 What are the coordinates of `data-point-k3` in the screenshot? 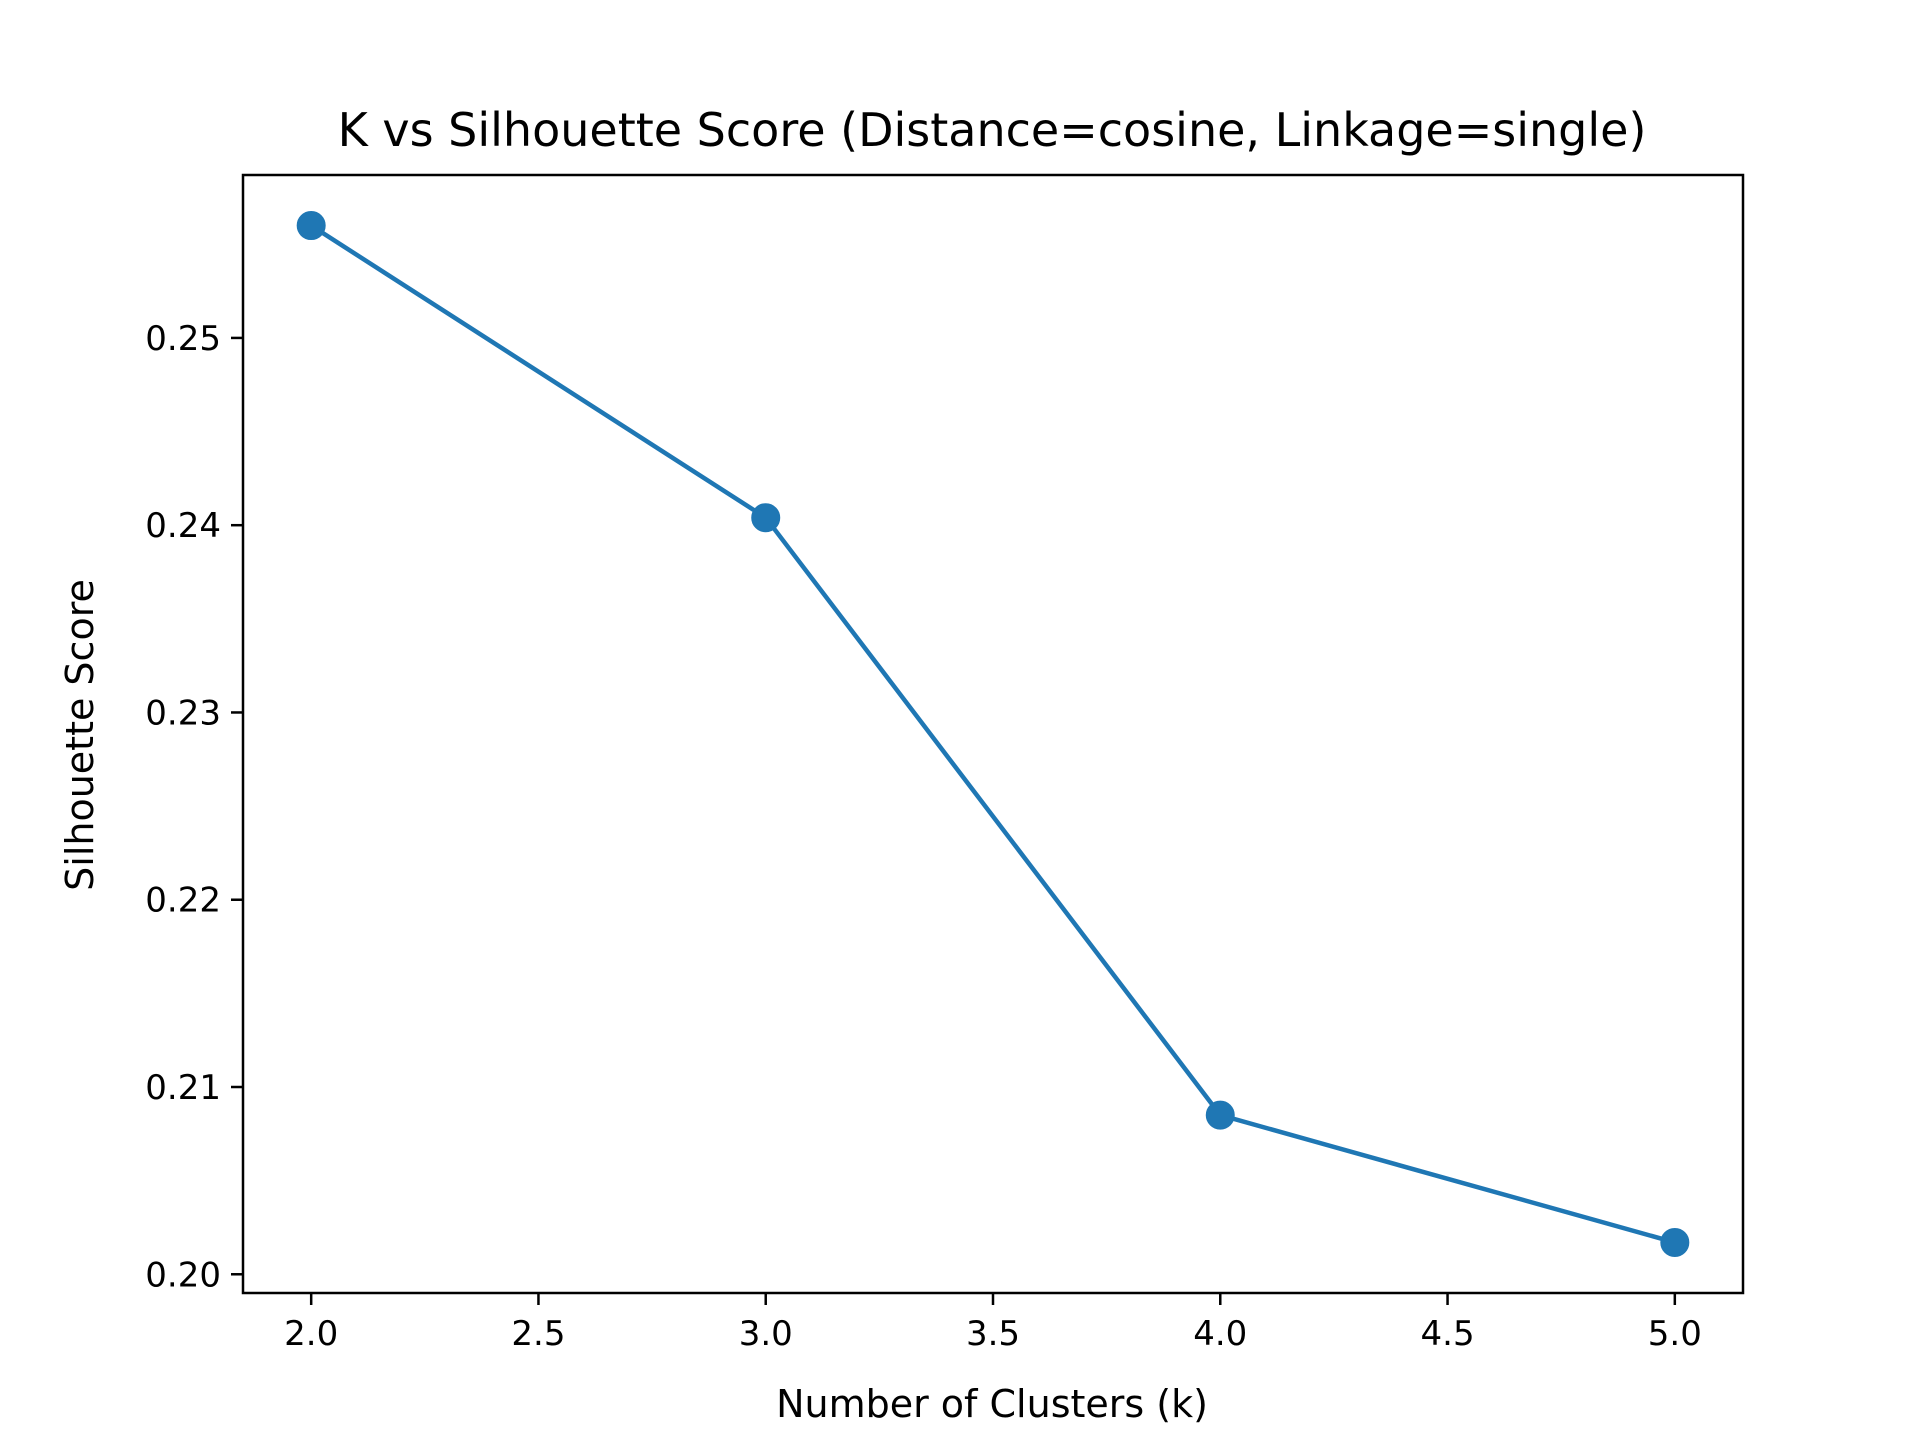 It's located at (766, 518).